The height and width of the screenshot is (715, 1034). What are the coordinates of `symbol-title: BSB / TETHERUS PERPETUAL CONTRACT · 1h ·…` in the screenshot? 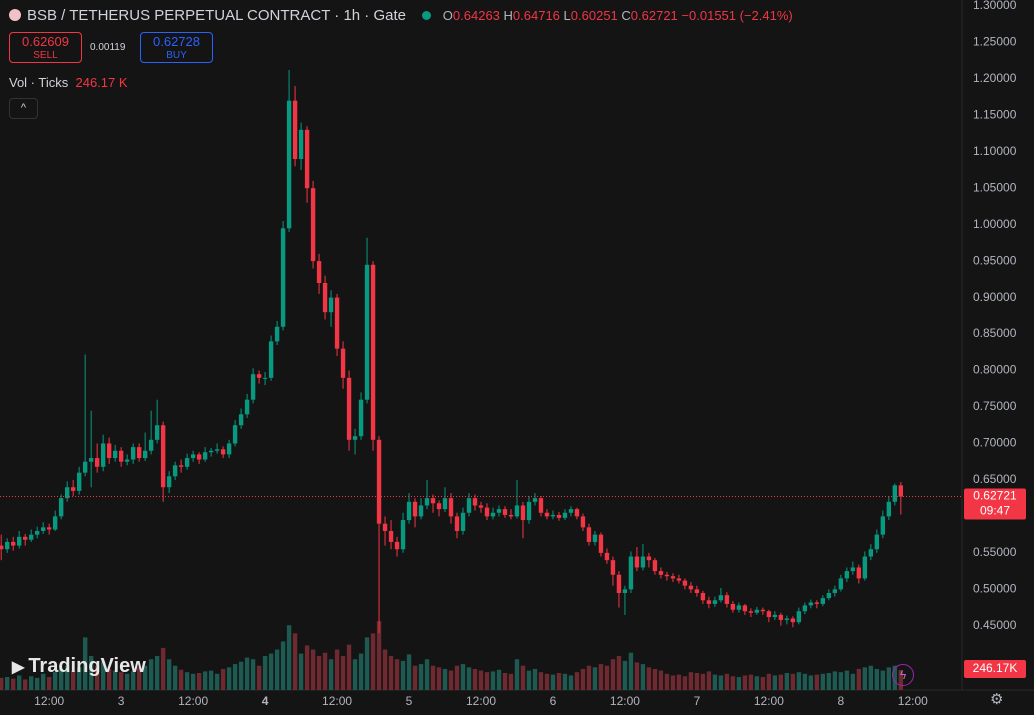 It's located at (216, 15).